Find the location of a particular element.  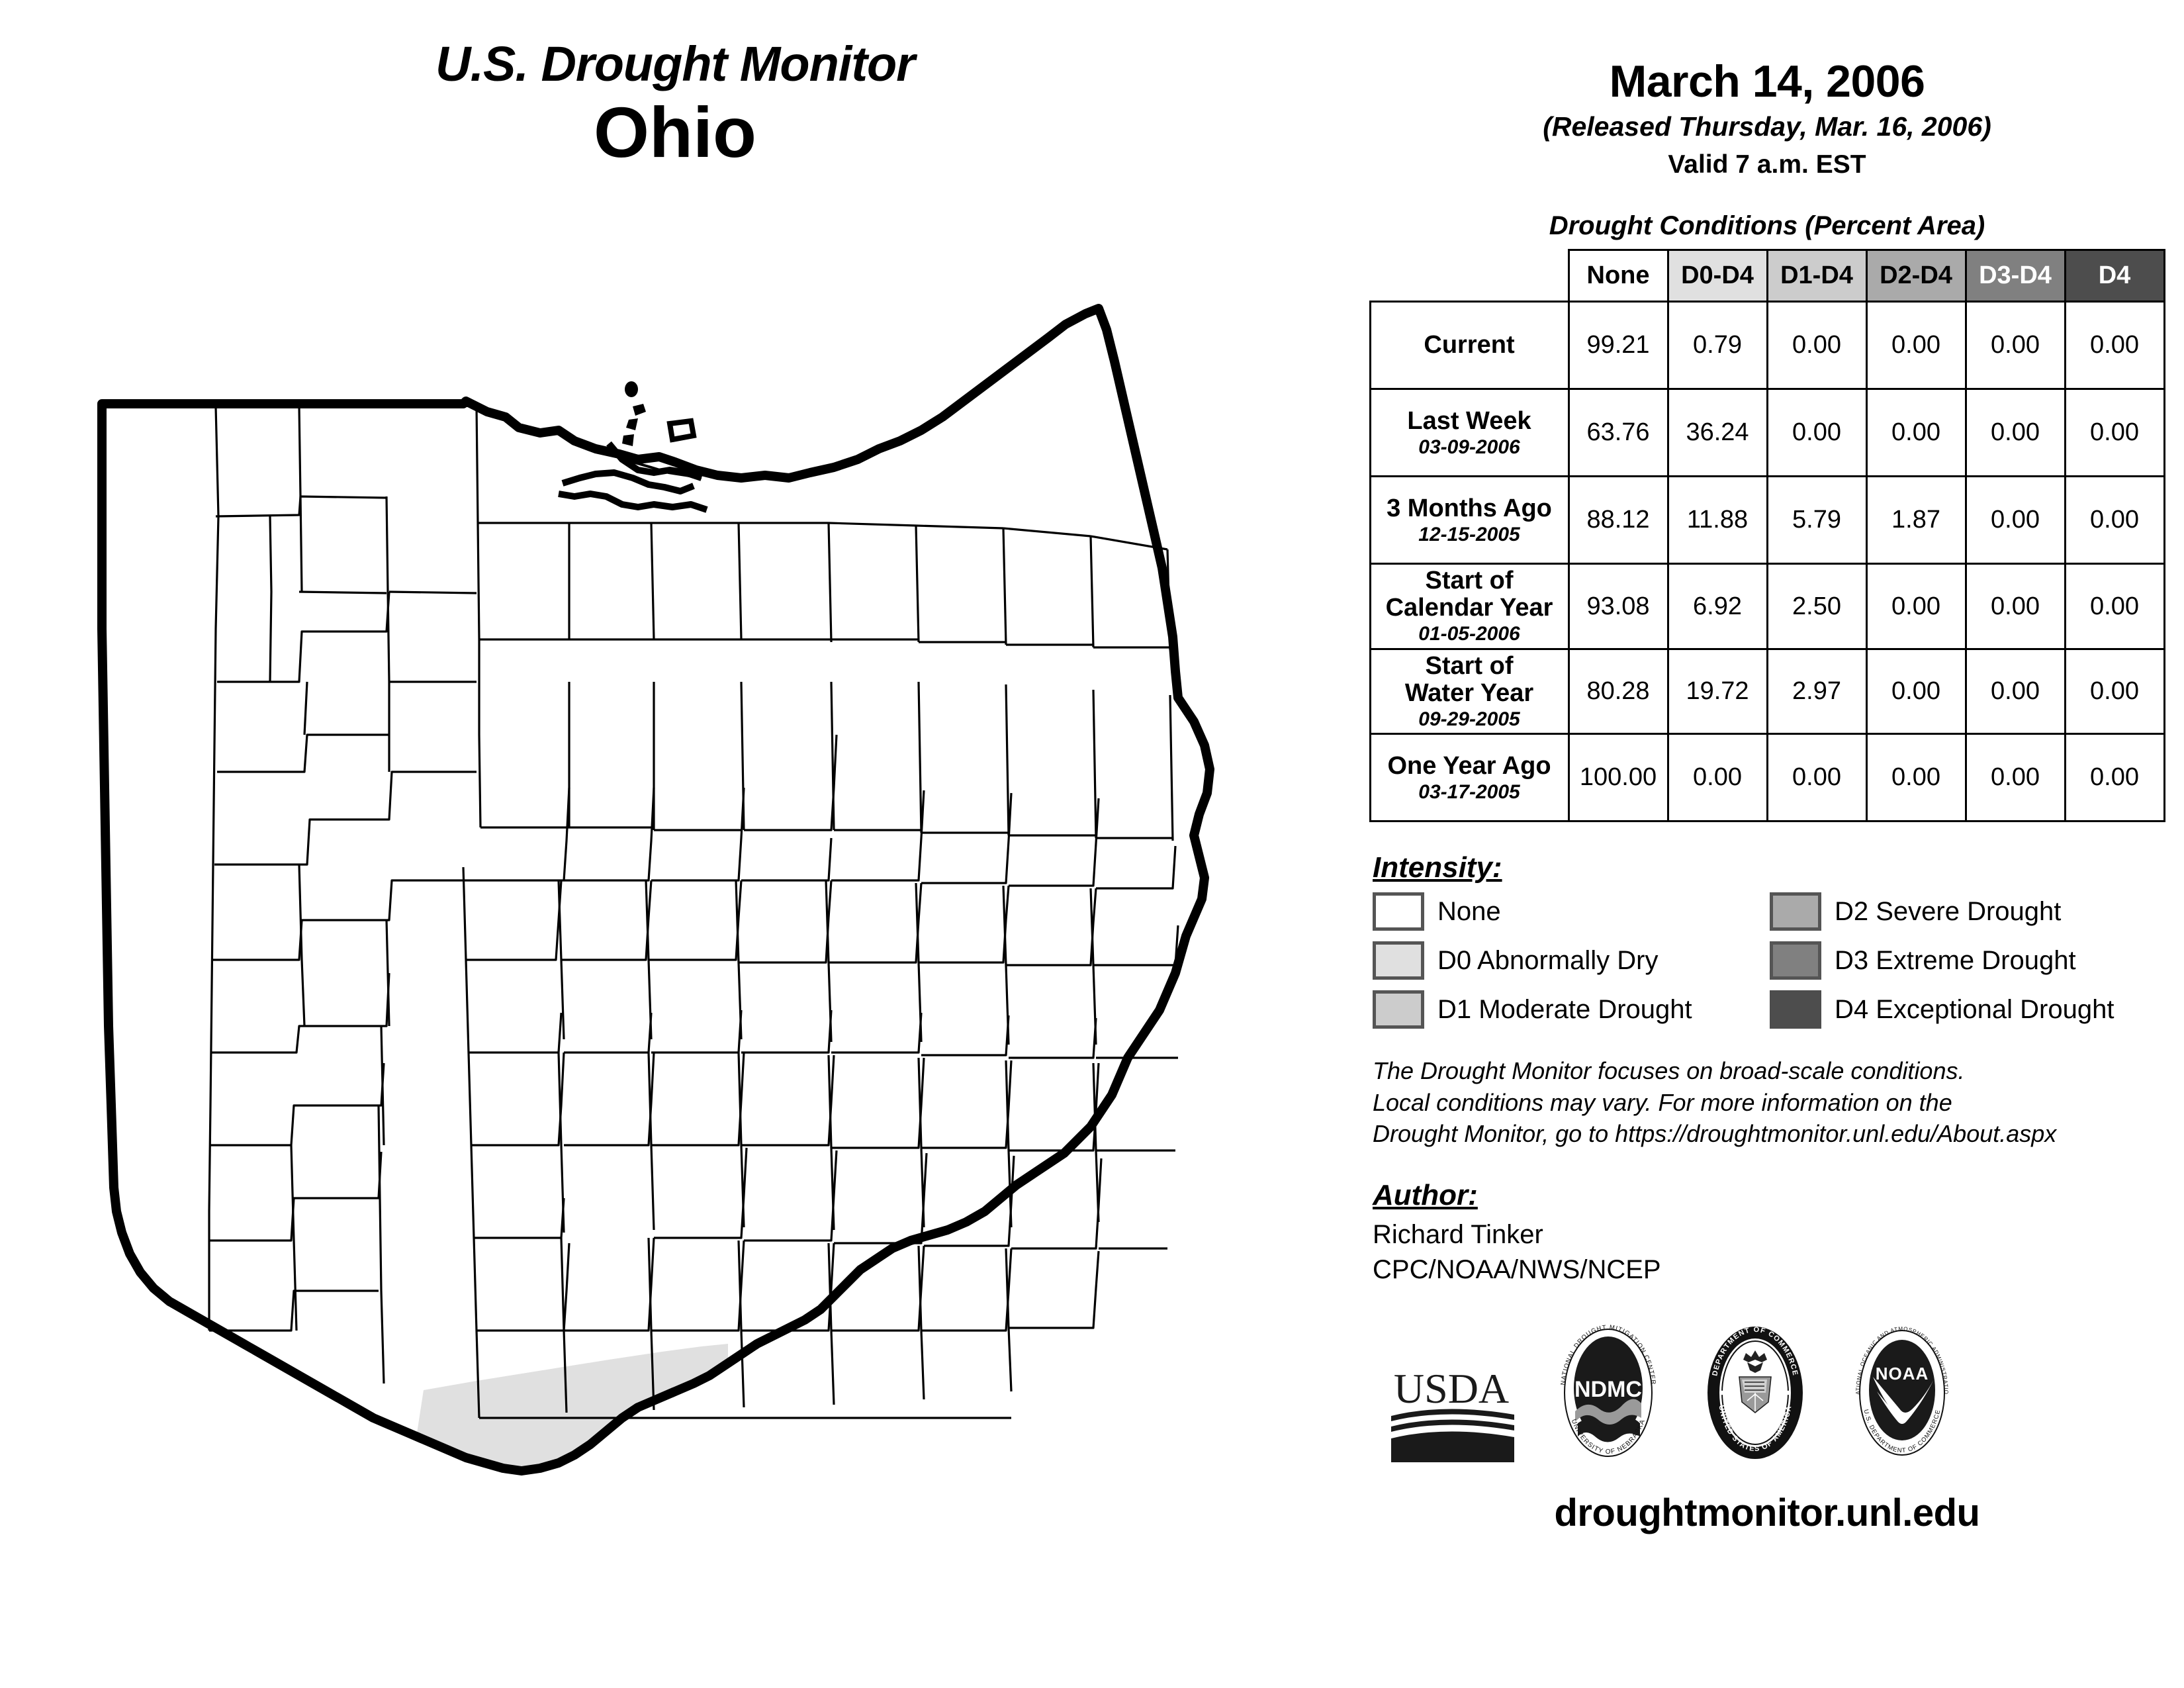

page-title: U.S. Drought Monitor is located at coordinates (675, 63).